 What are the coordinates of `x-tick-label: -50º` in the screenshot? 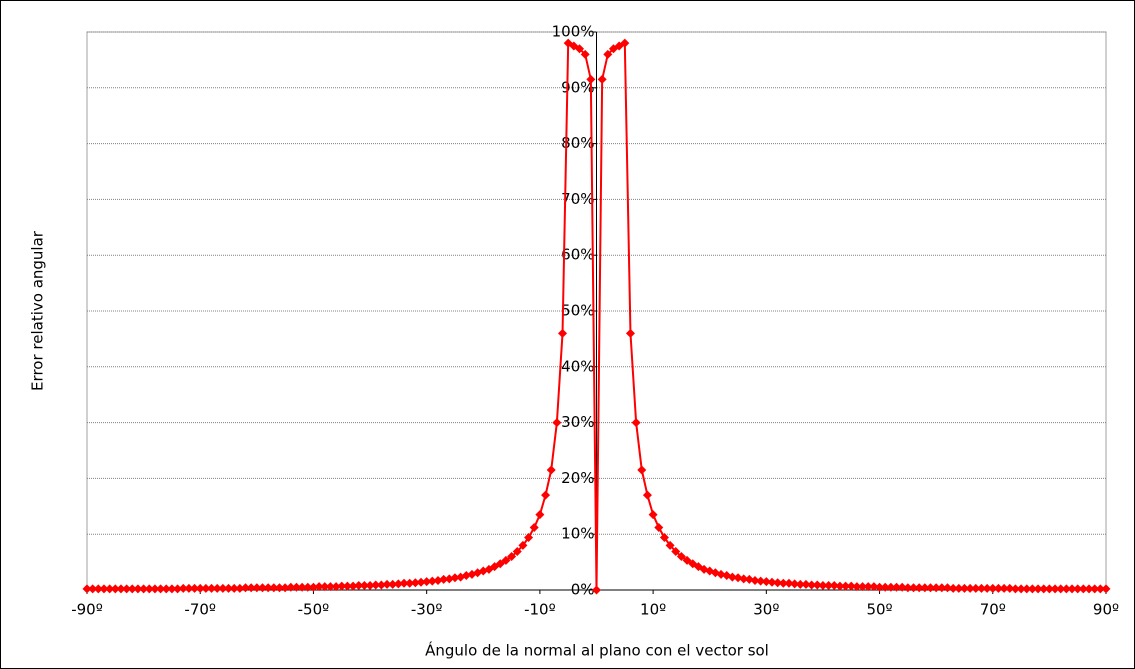 It's located at (314, 610).